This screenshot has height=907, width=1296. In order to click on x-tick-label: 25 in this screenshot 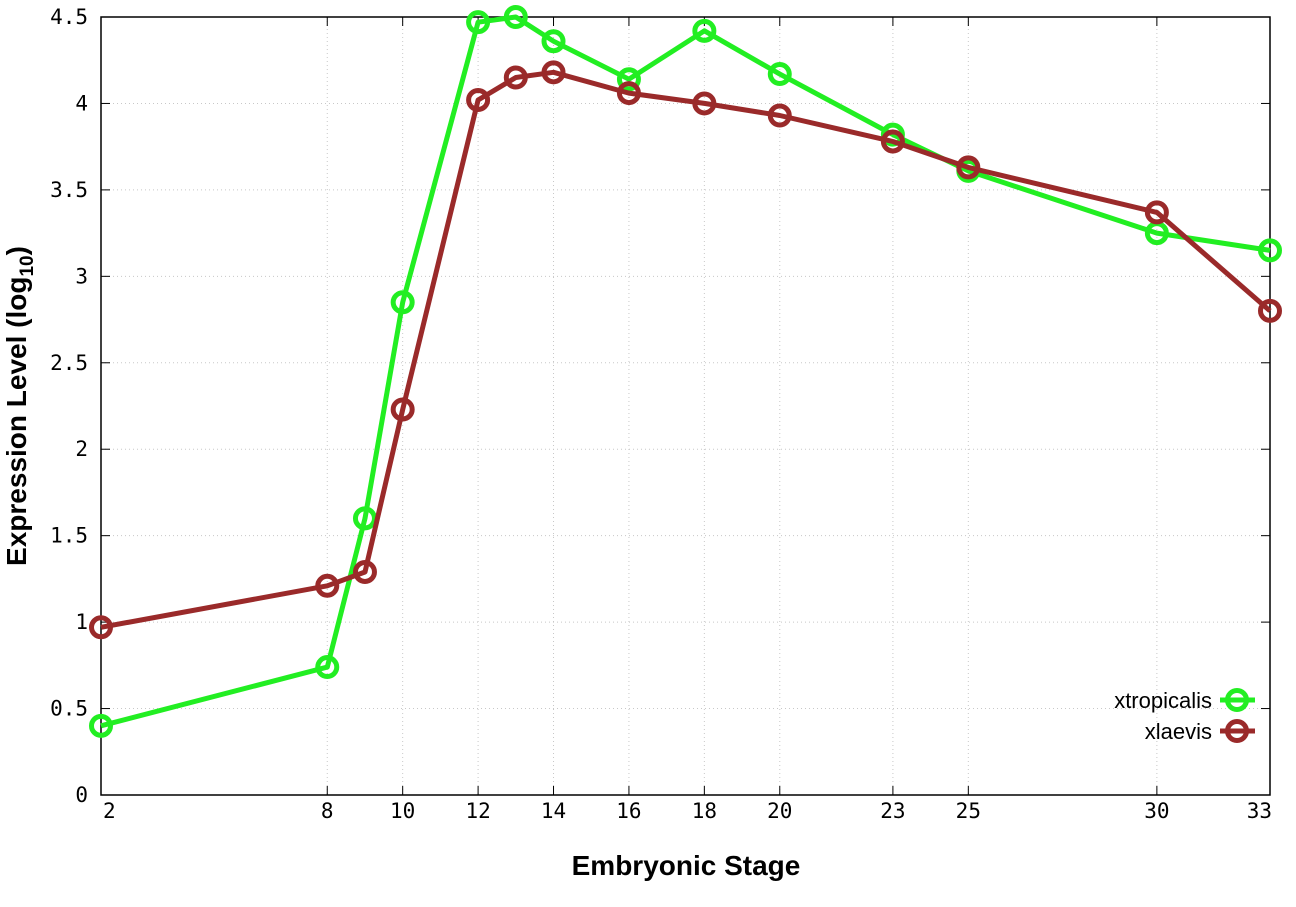, I will do `click(968, 811)`.